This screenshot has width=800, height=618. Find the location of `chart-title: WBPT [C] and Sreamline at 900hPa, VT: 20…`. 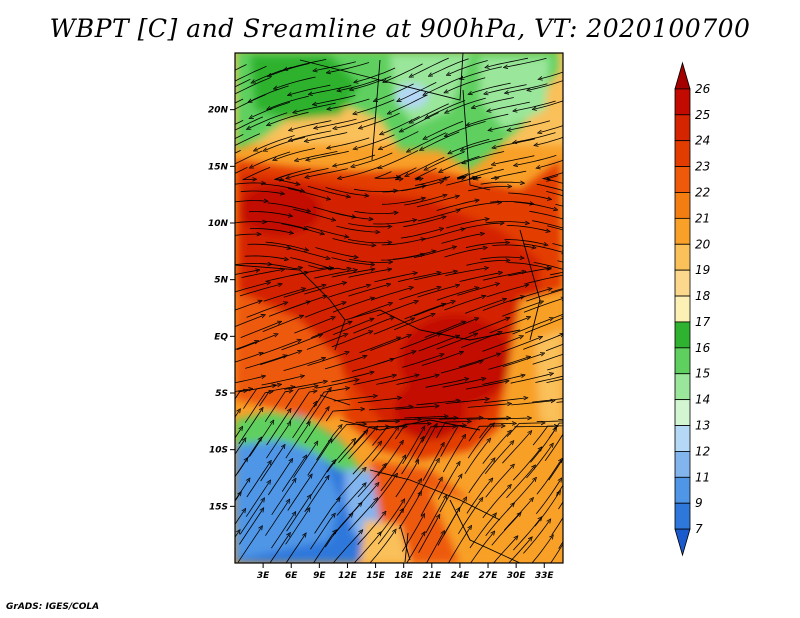

chart-title: WBPT [C] and Sreamline at 900hPa, VT: 20… is located at coordinates (400, 28).